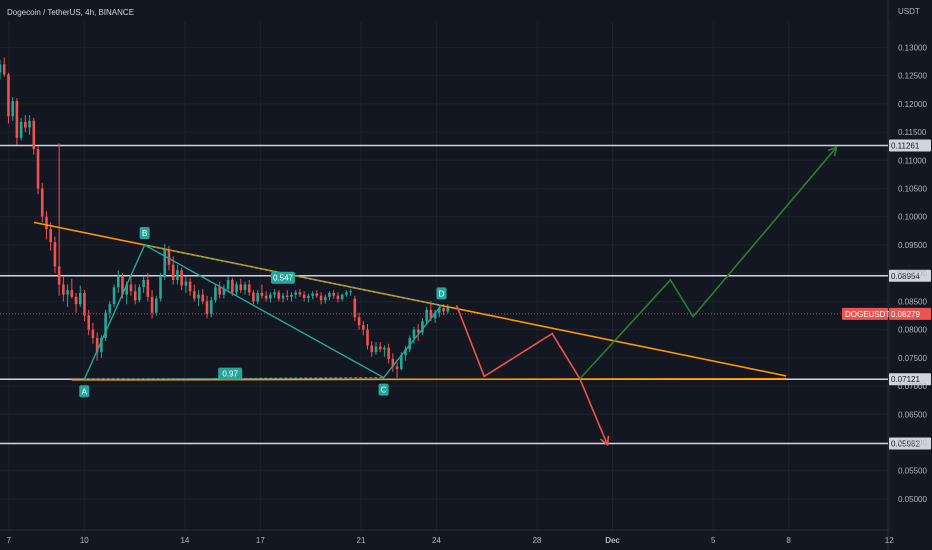 The width and height of the screenshot is (932, 550). Describe the element at coordinates (912, 104) in the screenshot. I see `y-tick-label: 0.12000` at that location.